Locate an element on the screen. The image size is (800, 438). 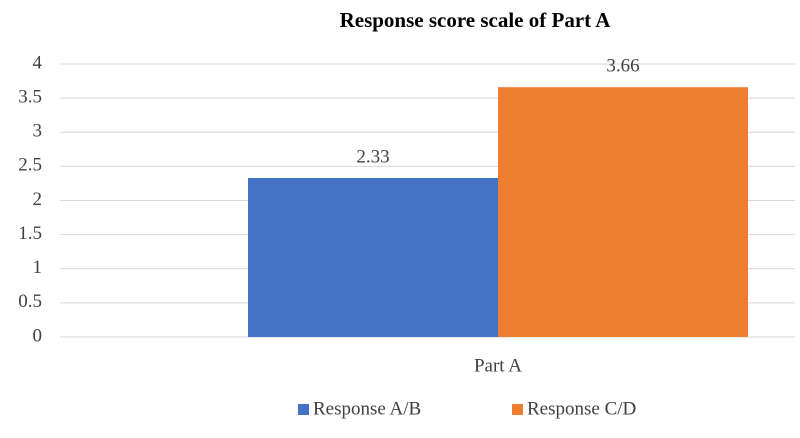
x-tick-label: Part A is located at coordinates (498, 365).